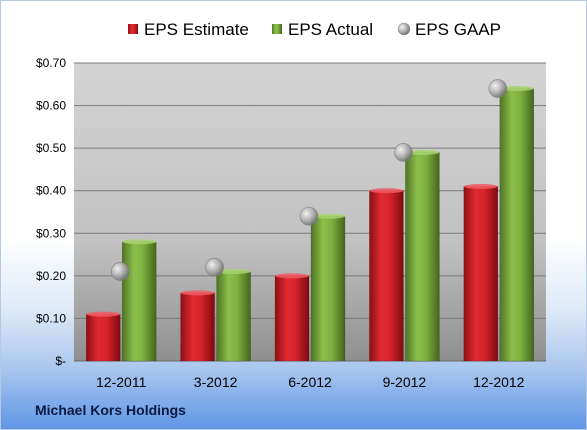 This screenshot has width=587, height=430. What do you see at coordinates (499, 382) in the screenshot?
I see `x-tick-label: 12-2012` at bounding box center [499, 382].